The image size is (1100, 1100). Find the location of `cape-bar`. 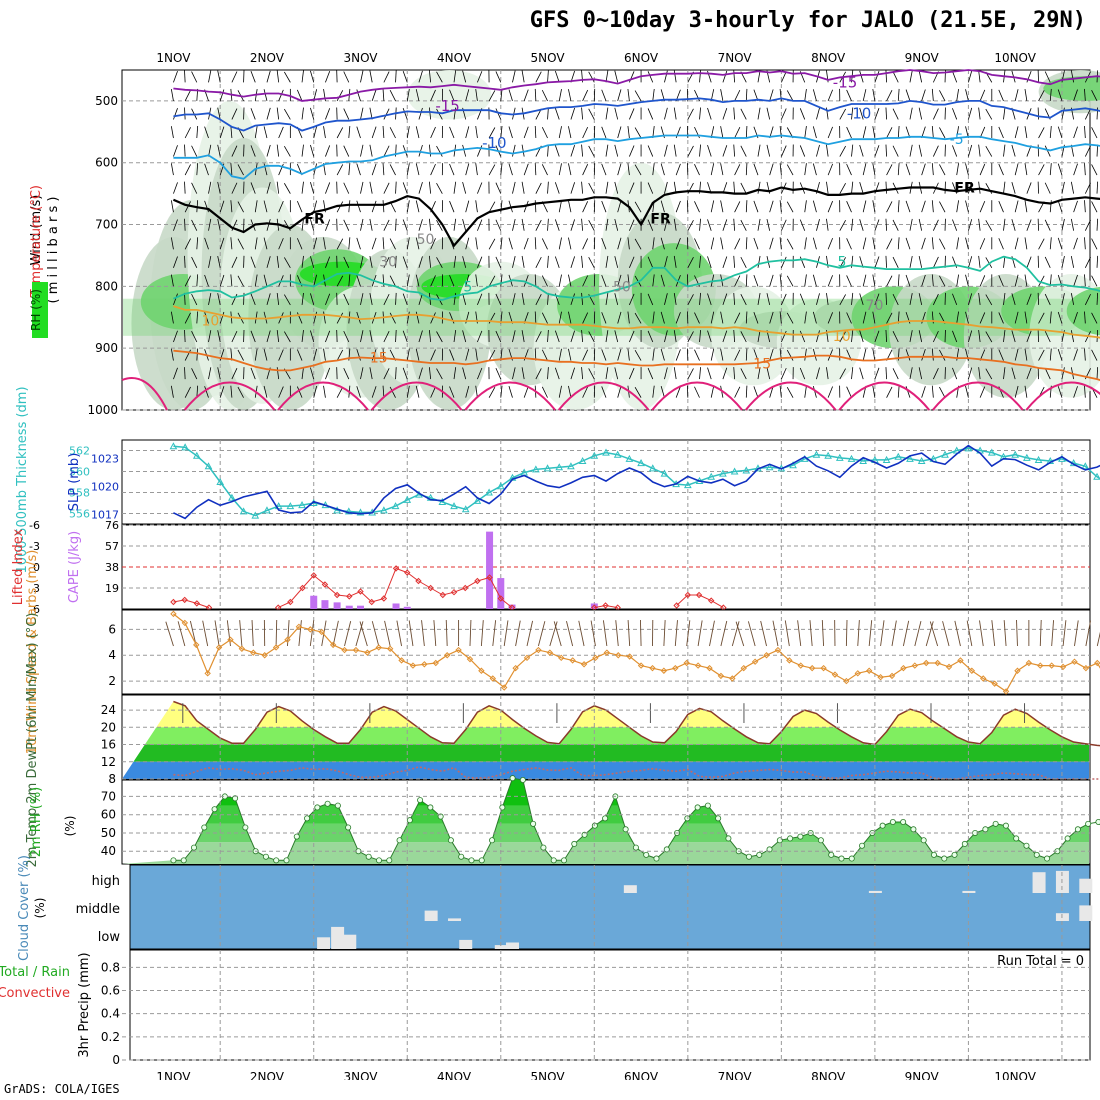

cape-bar is located at coordinates (314, 602).